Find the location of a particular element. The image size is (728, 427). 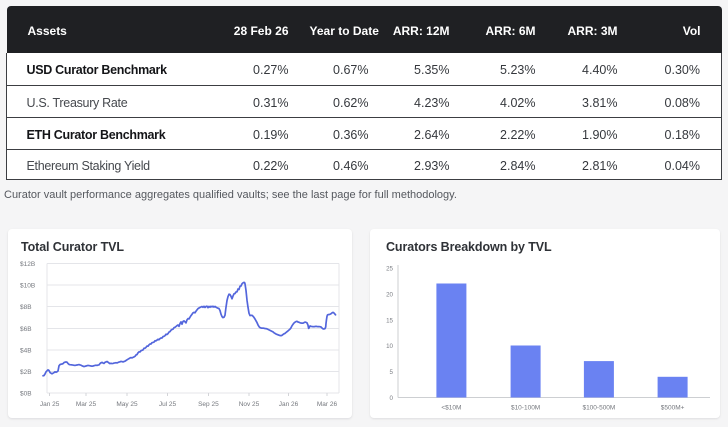

svg-text: 25 is located at coordinates (389, 268).